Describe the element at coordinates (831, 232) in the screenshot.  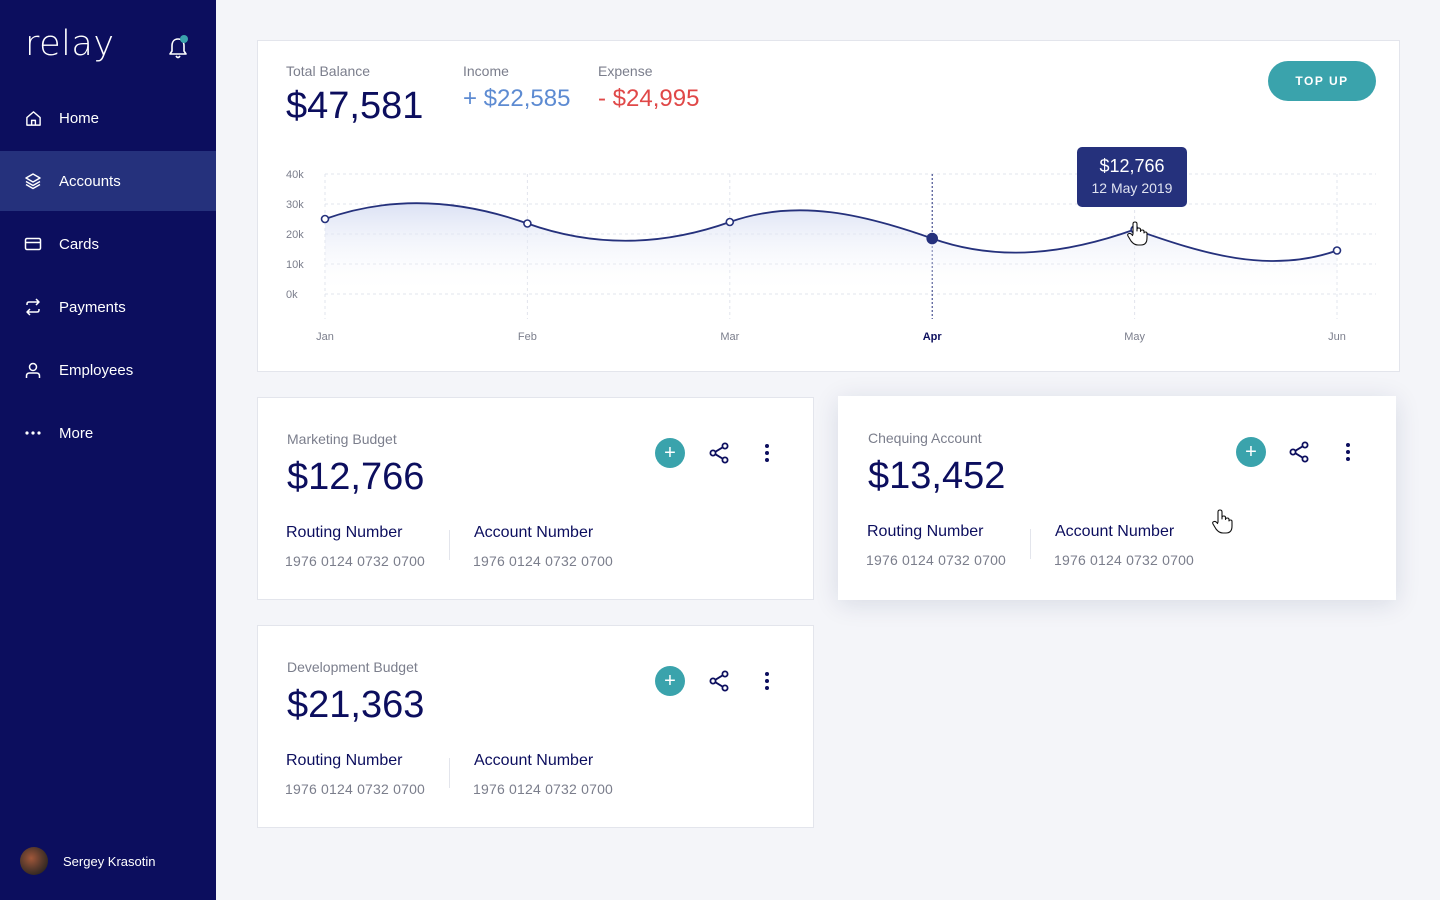
I see `chart-series-line` at that location.